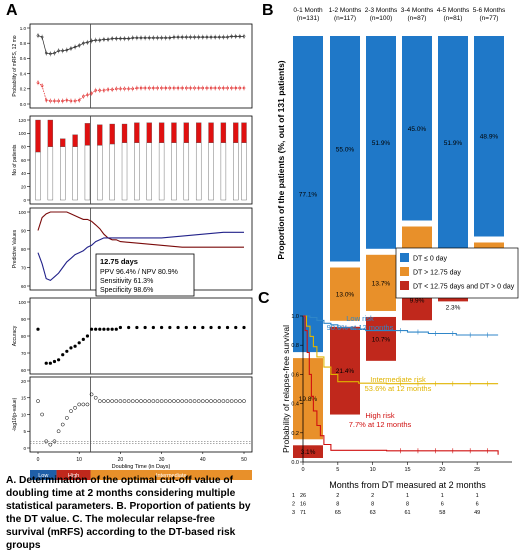  I want to click on risk-segment-label: Low, so click(43, 476).